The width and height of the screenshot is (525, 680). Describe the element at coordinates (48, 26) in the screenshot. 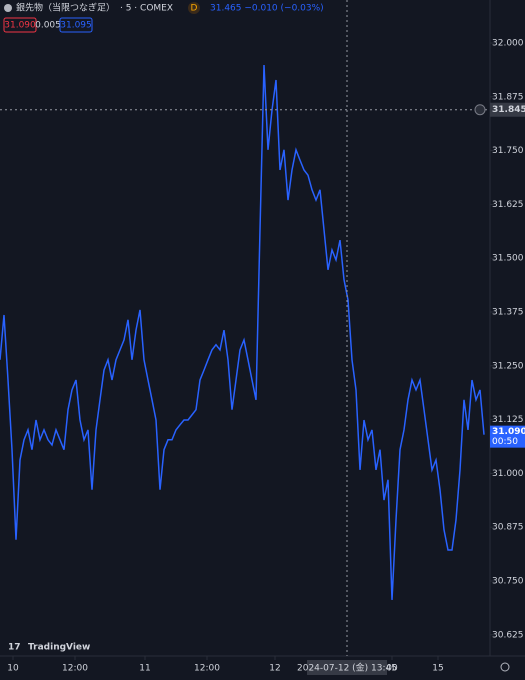

I see `spread: 0.005` at that location.